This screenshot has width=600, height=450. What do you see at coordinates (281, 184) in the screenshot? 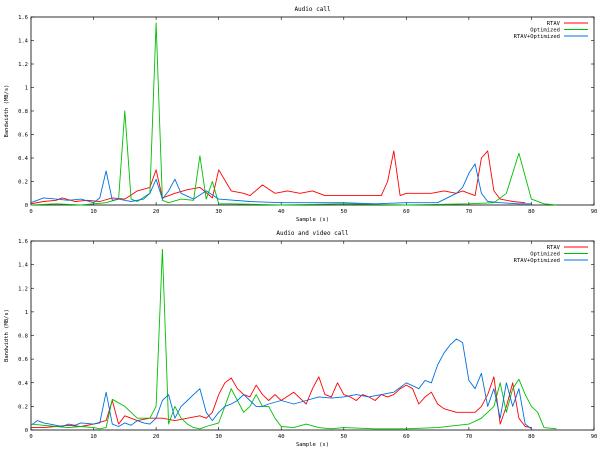
I see `series-line-rtav-optimized` at bounding box center [281, 184].